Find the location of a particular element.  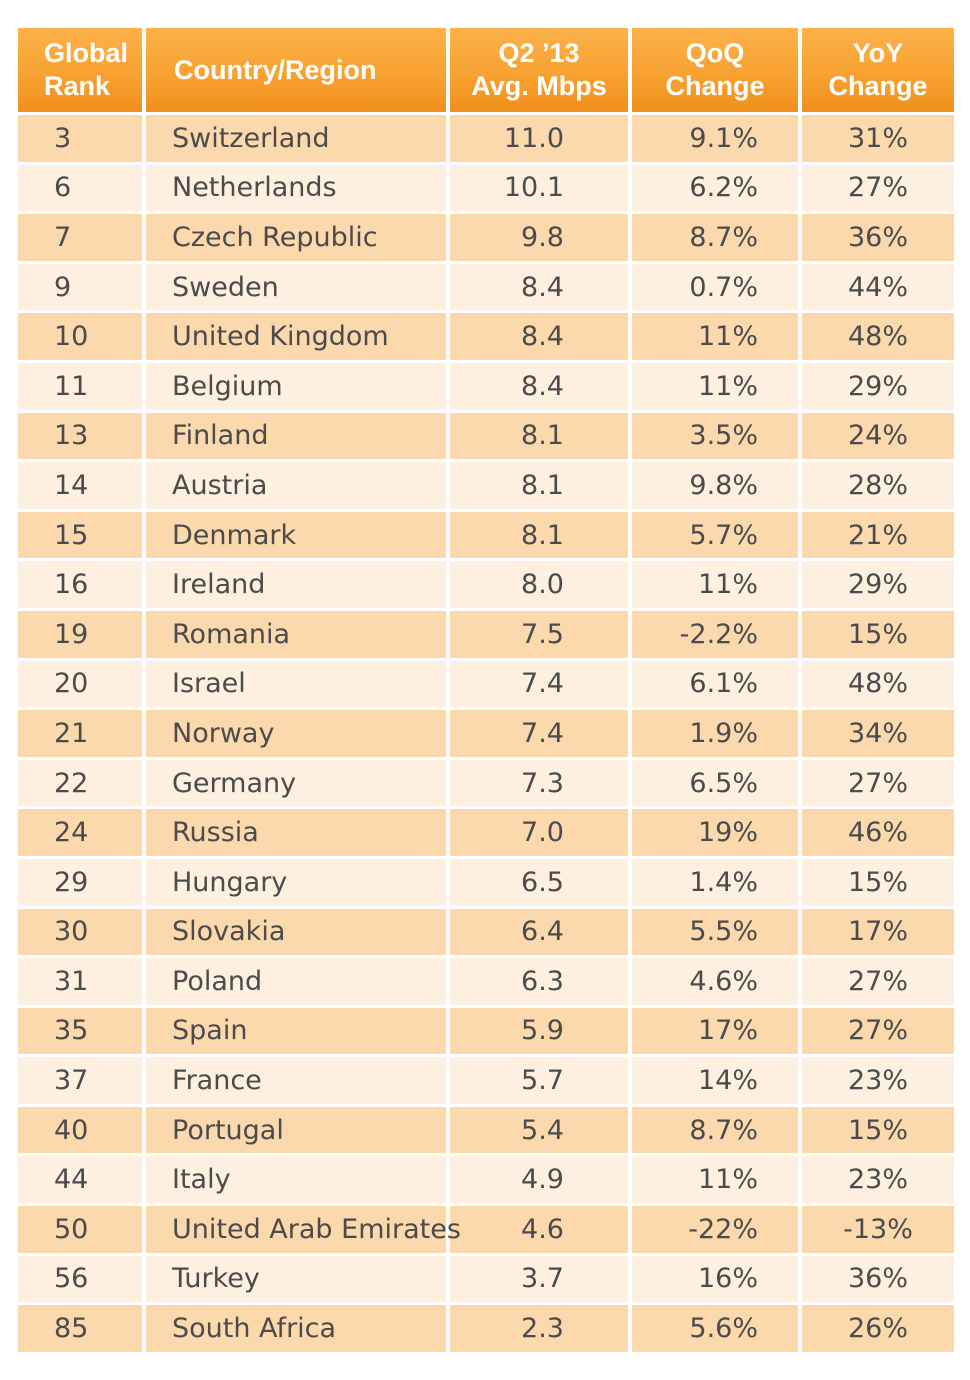

cell-avg-mbps: 7.0 is located at coordinates (539, 832).